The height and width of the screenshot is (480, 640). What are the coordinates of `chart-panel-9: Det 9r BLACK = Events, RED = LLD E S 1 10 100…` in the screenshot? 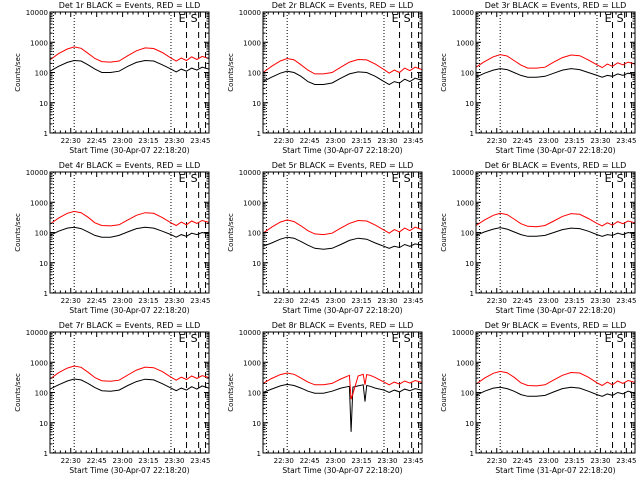 It's located at (538, 398).